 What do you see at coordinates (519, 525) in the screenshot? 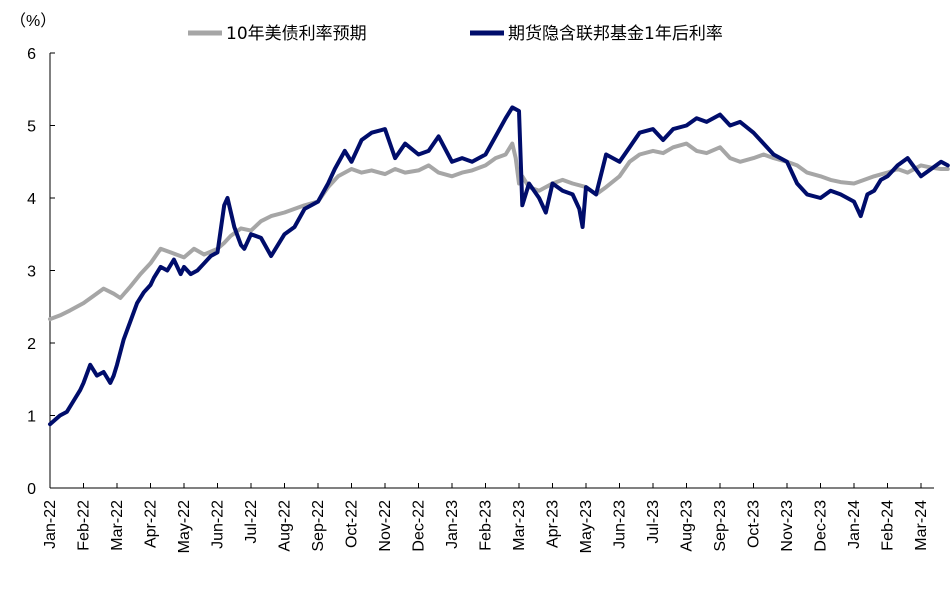
I see `x-tick-label: Mar-23` at bounding box center [519, 525].